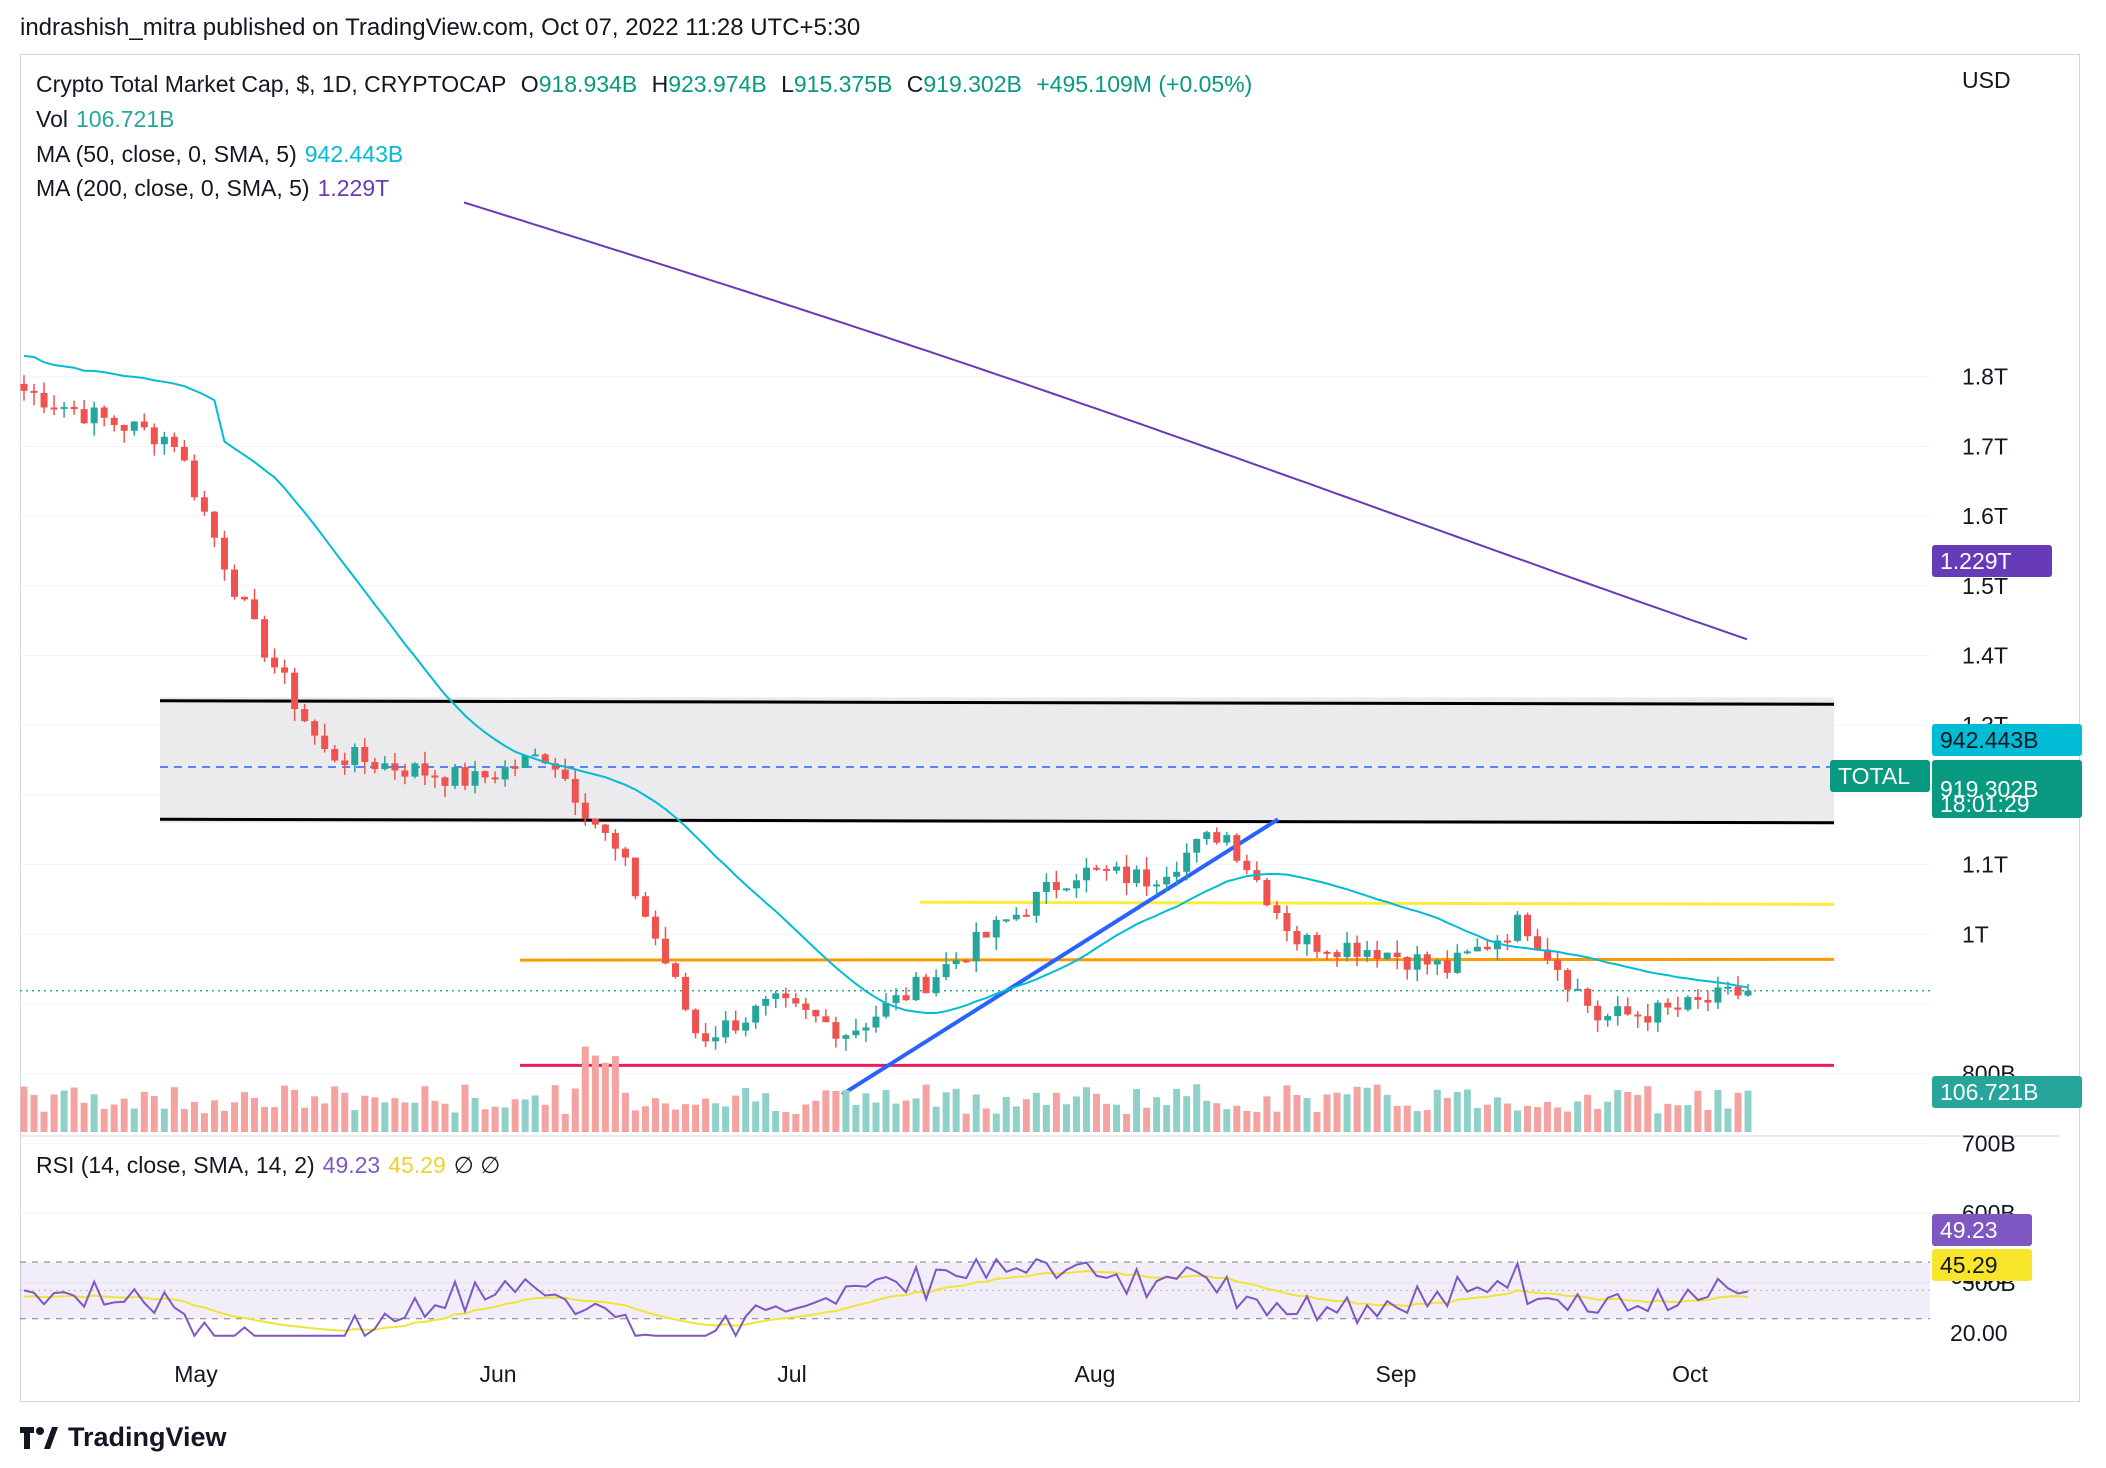 The height and width of the screenshot is (1468, 2106). Describe the element at coordinates (886, 1297) in the screenshot. I see `rsi-line` at that location.